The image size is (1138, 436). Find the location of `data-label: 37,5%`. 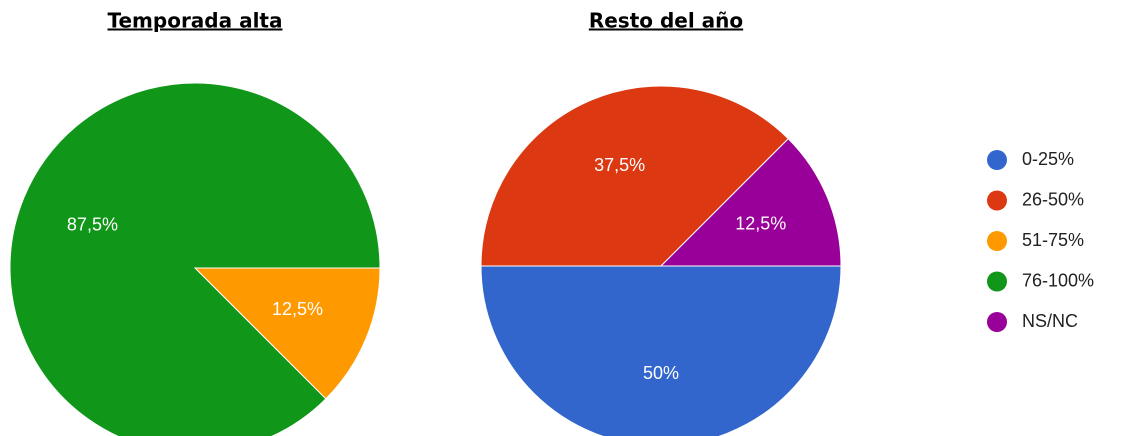

data-label: 37,5% is located at coordinates (619, 165).